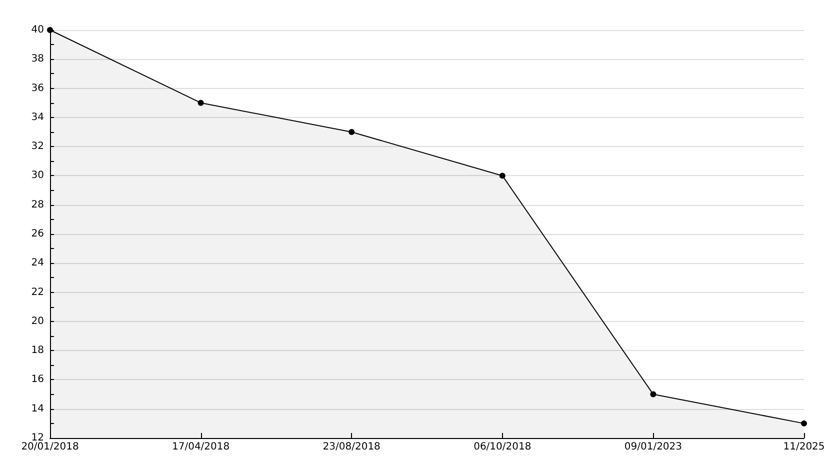 The height and width of the screenshot is (468, 834). What do you see at coordinates (804, 447) in the screenshot?
I see `x-tick-label: 11/2025` at bounding box center [804, 447].